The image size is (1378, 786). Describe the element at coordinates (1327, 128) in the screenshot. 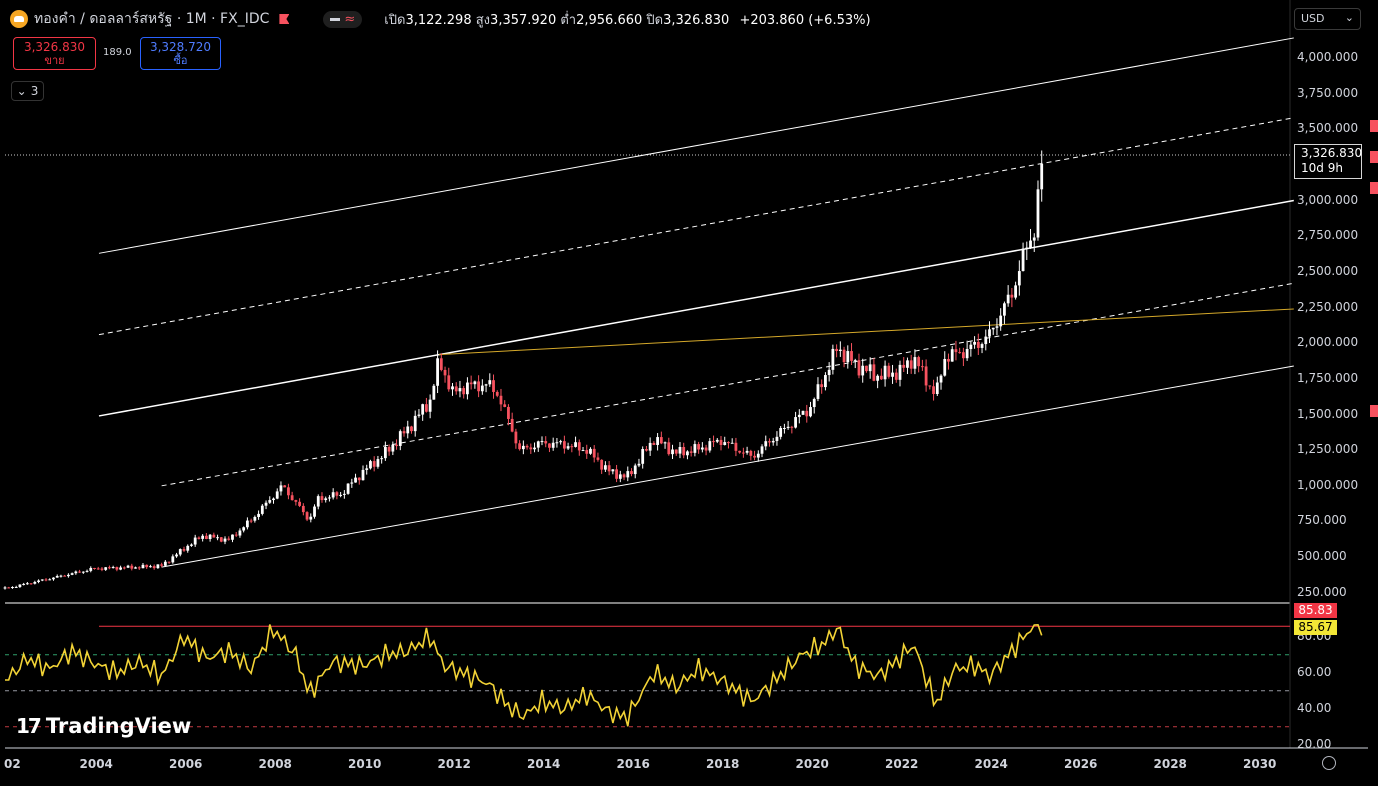

I see `price-tick-label: 3,500.000` at that location.